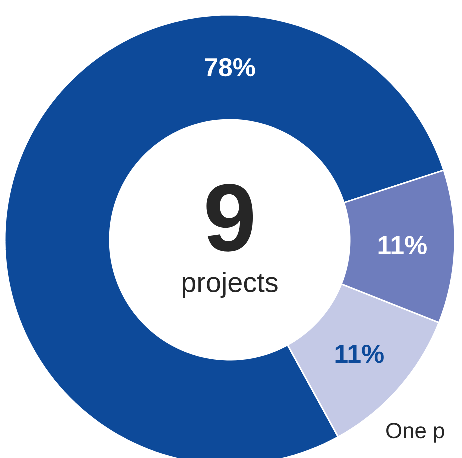  What do you see at coordinates (230, 67) in the screenshot?
I see `data-label: 78%` at bounding box center [230, 67].